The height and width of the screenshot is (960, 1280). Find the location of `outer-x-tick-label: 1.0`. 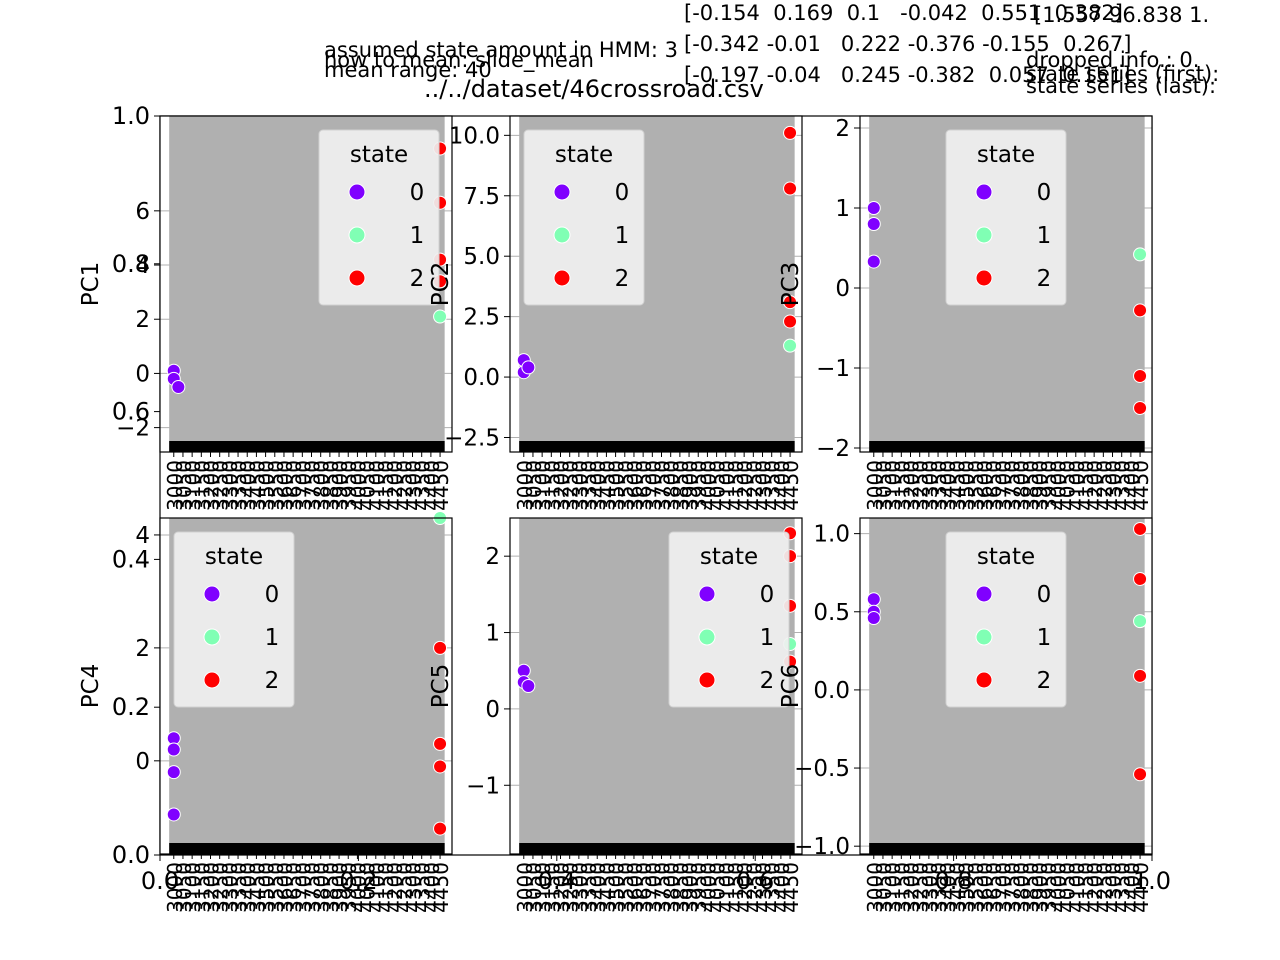

outer-x-tick-label: 1.0 is located at coordinates (1152, 881).